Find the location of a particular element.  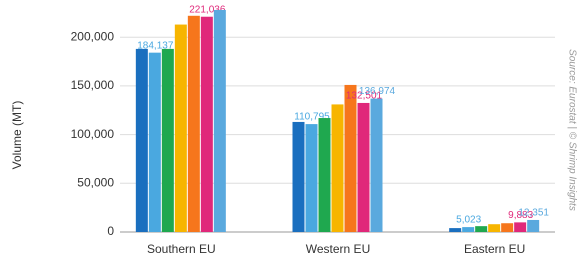

value-label: 5,023 is located at coordinates (468, 220).